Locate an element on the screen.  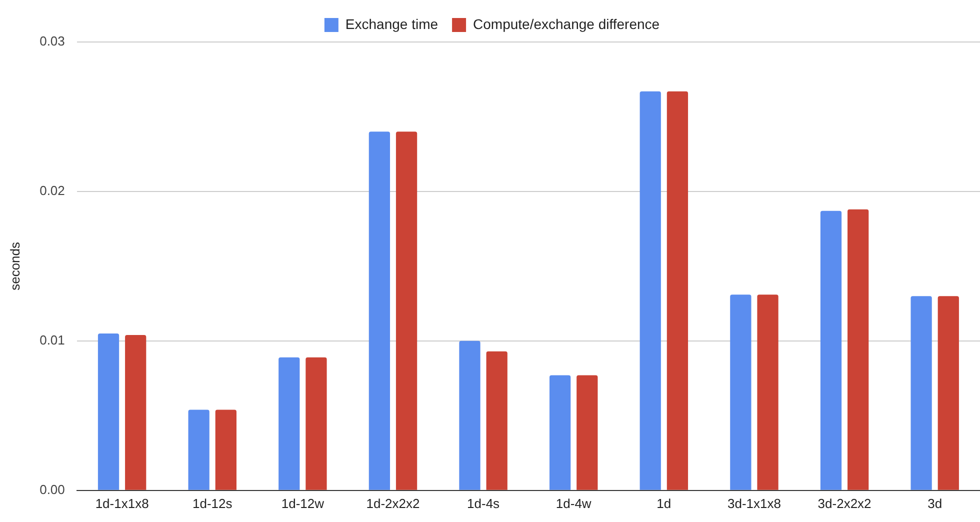
x-tick-label: 3d-1x1x8 is located at coordinates (754, 503).